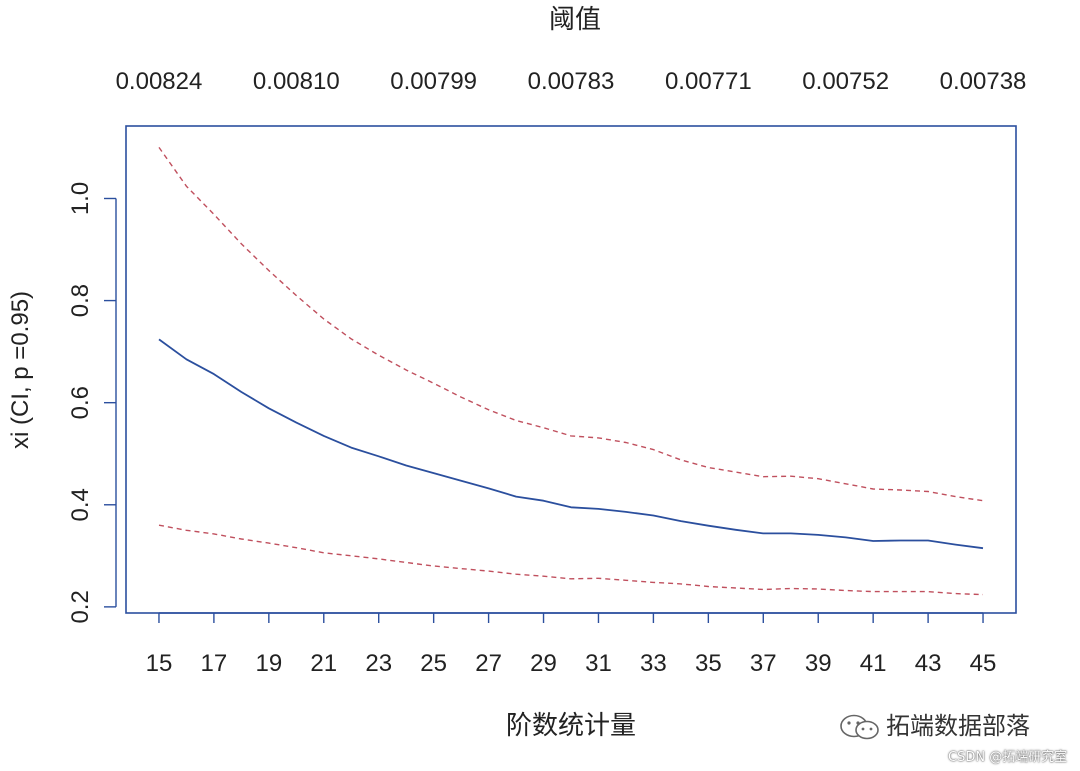  I want to click on y-tick-label: 0.8, so click(80, 300).